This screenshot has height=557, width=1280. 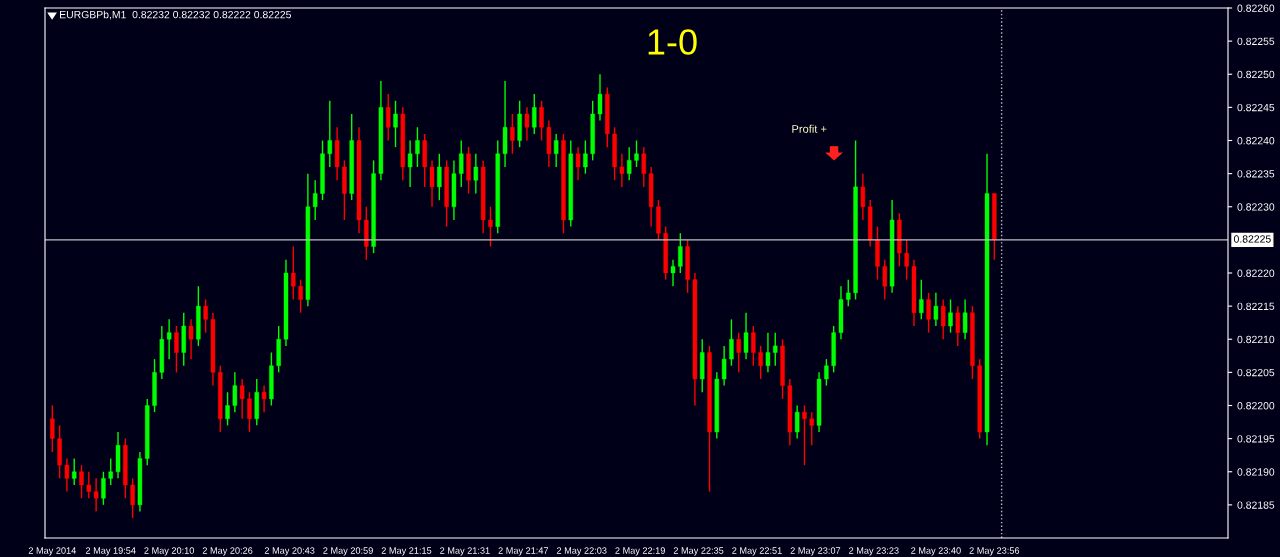 I want to click on x-tick-label: 2 May 20:10, so click(x=169, y=551).